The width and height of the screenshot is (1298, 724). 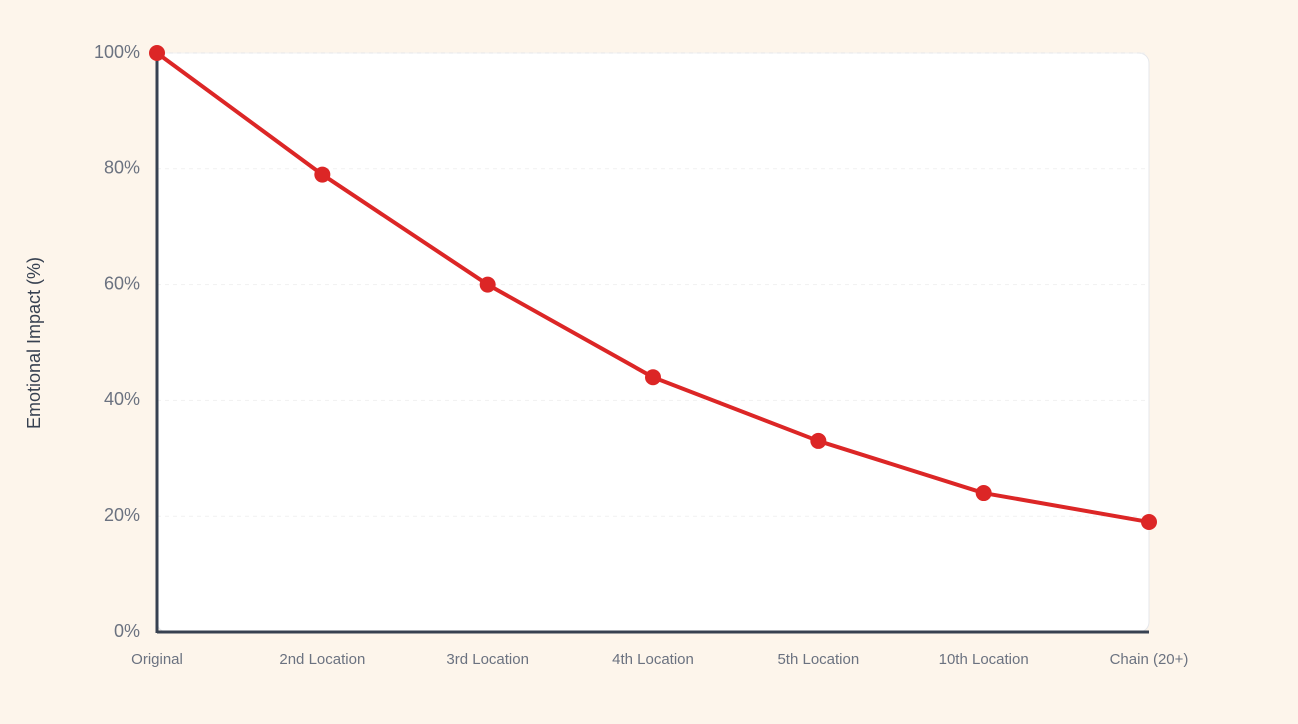 I want to click on y-tick-label: 20%, so click(x=122, y=515).